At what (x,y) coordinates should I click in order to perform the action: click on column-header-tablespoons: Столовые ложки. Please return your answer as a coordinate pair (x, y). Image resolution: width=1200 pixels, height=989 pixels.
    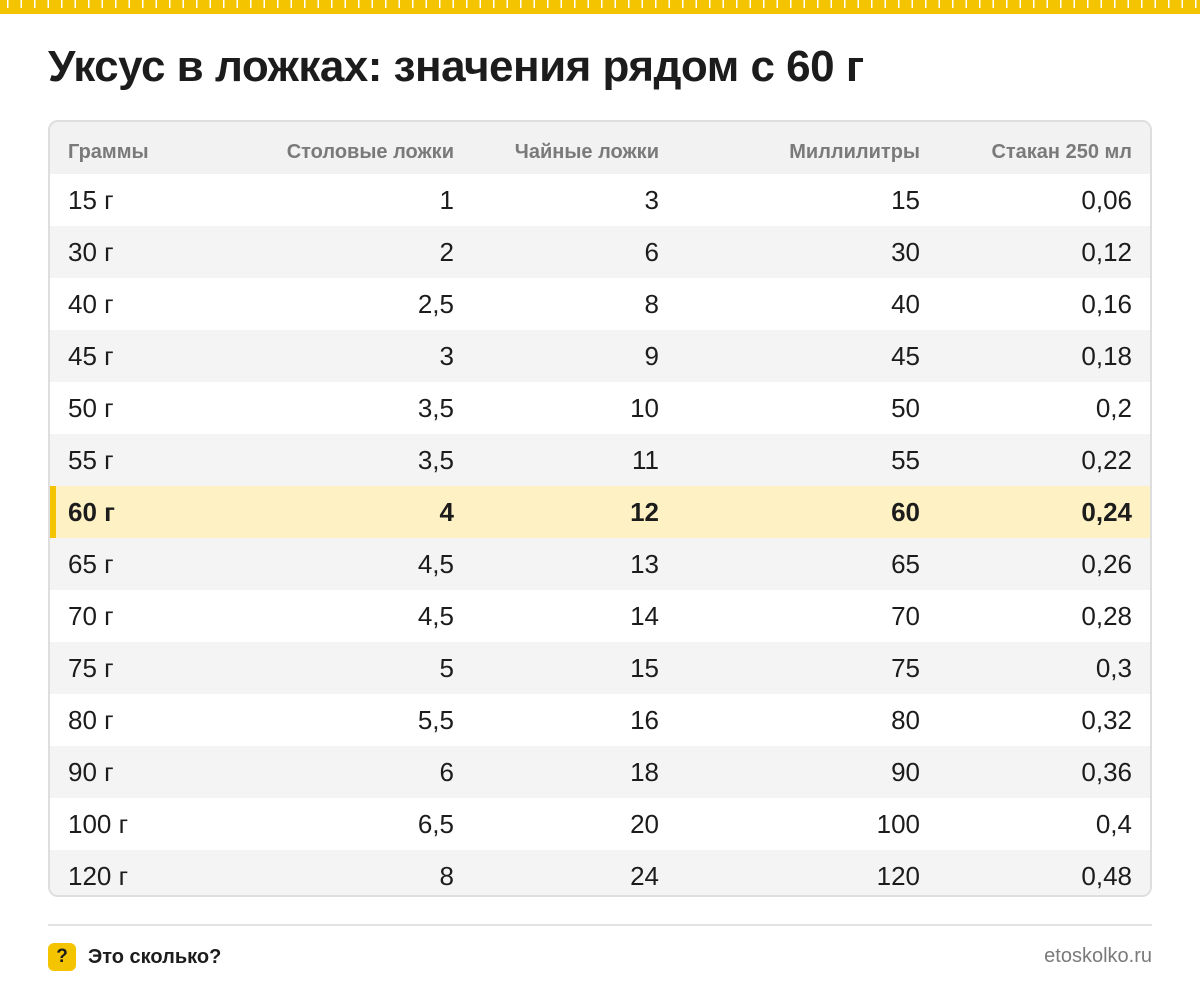
    Looking at the image, I should click on (370, 151).